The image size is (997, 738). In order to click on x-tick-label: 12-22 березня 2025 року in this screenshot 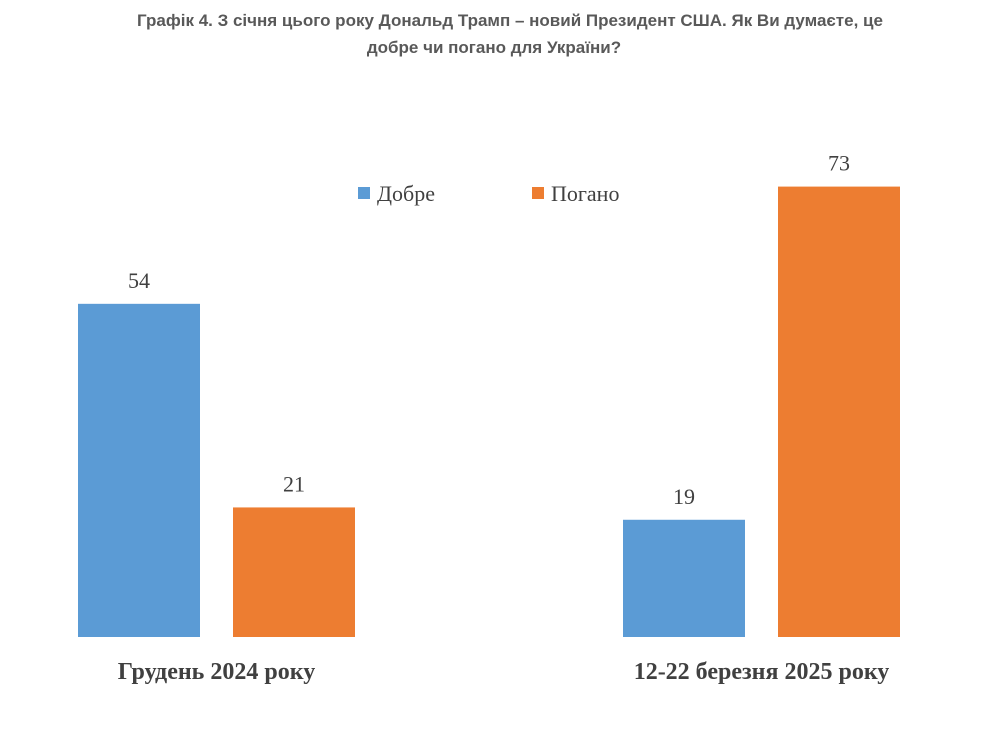, I will do `click(762, 672)`.